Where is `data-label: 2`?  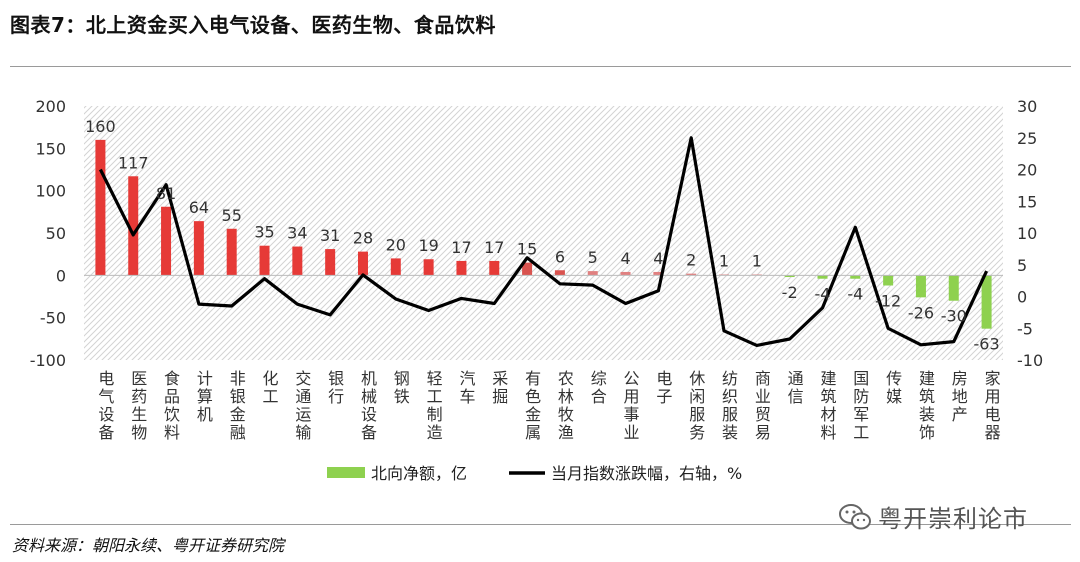
data-label: 2 is located at coordinates (691, 260).